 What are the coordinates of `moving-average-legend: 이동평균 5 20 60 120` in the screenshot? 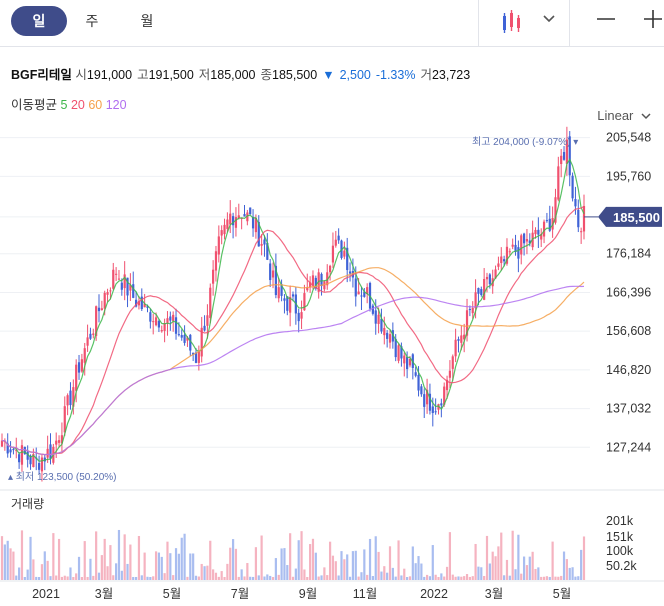 It's located at (69, 103).